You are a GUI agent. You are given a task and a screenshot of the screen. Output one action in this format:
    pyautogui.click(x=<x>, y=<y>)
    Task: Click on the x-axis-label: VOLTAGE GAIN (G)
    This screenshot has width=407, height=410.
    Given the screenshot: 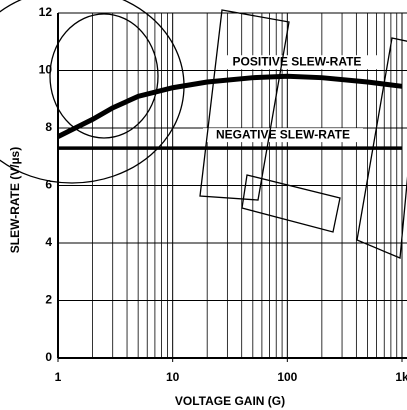 What is the action you would take?
    pyautogui.click(x=230, y=401)
    